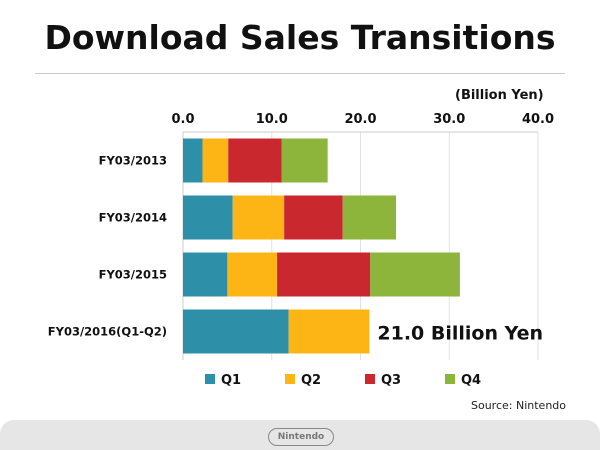 This screenshot has height=450, width=600. Describe the element at coordinates (231, 380) in the screenshot. I see `legend-label: Q1` at that location.